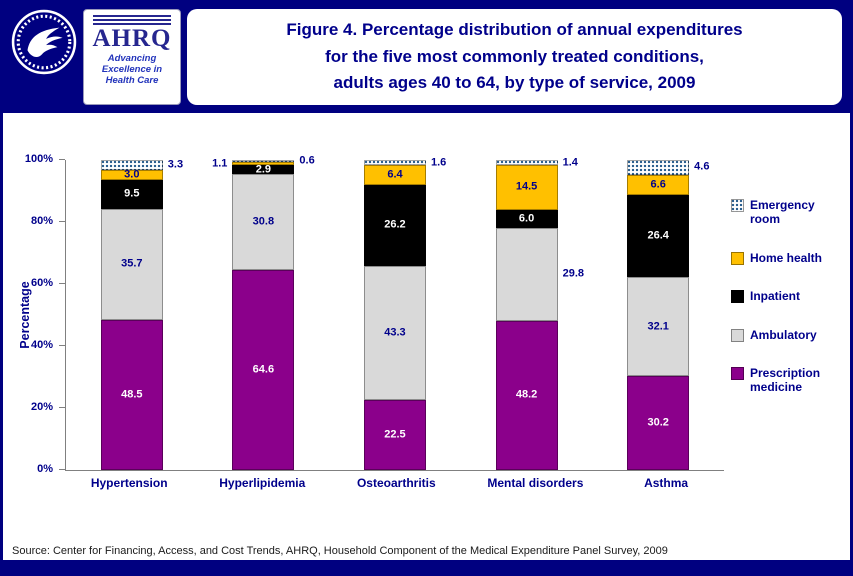  I want to click on ahrq-tagline: Advancing Excellence in Health Care, so click(132, 70).